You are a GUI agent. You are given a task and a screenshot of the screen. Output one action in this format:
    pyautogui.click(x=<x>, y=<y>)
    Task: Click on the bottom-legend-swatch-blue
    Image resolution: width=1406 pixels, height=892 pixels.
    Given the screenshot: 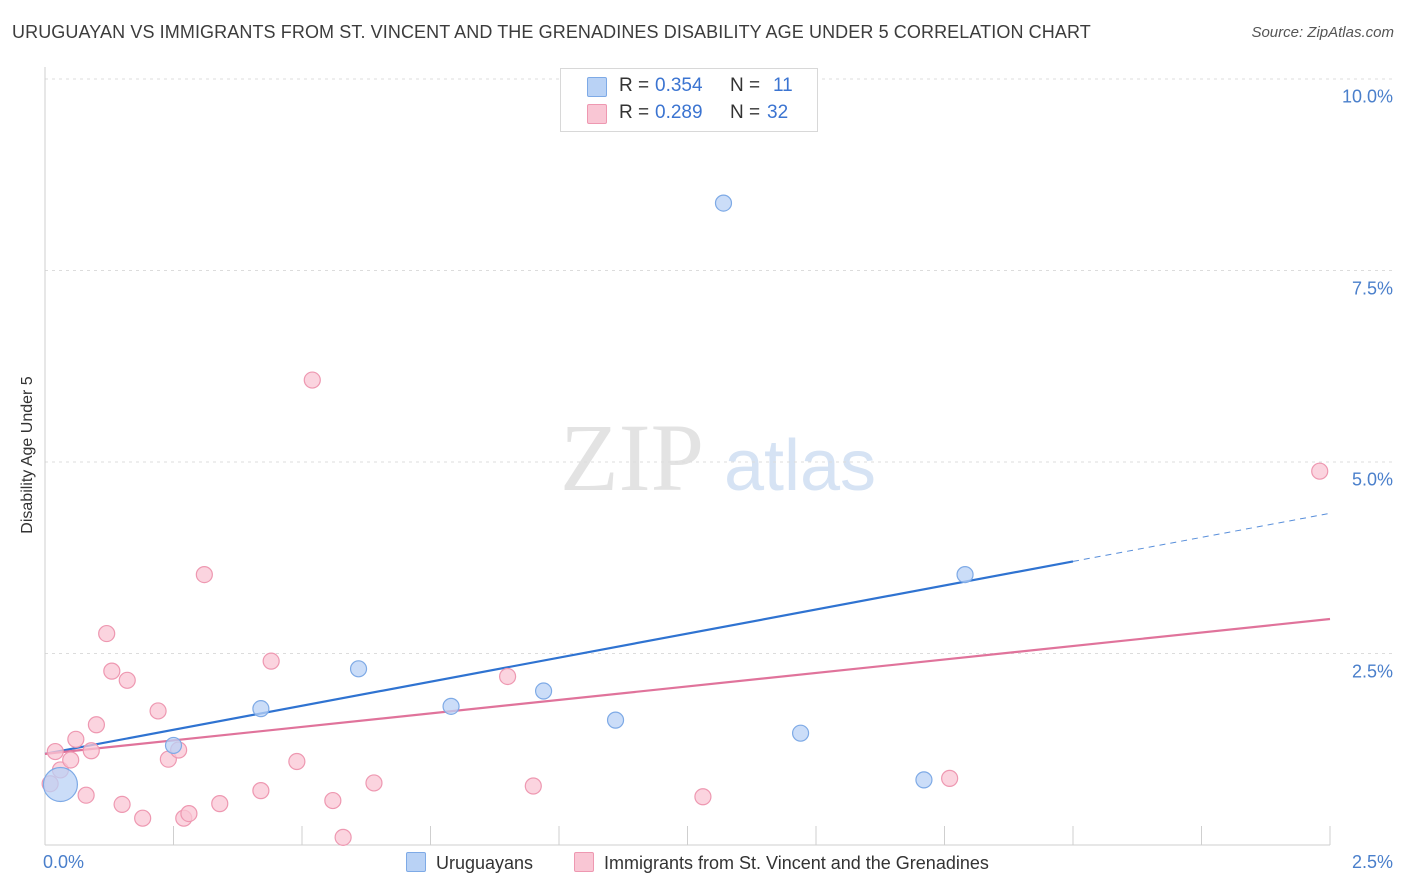 What is the action you would take?
    pyautogui.click(x=416, y=862)
    